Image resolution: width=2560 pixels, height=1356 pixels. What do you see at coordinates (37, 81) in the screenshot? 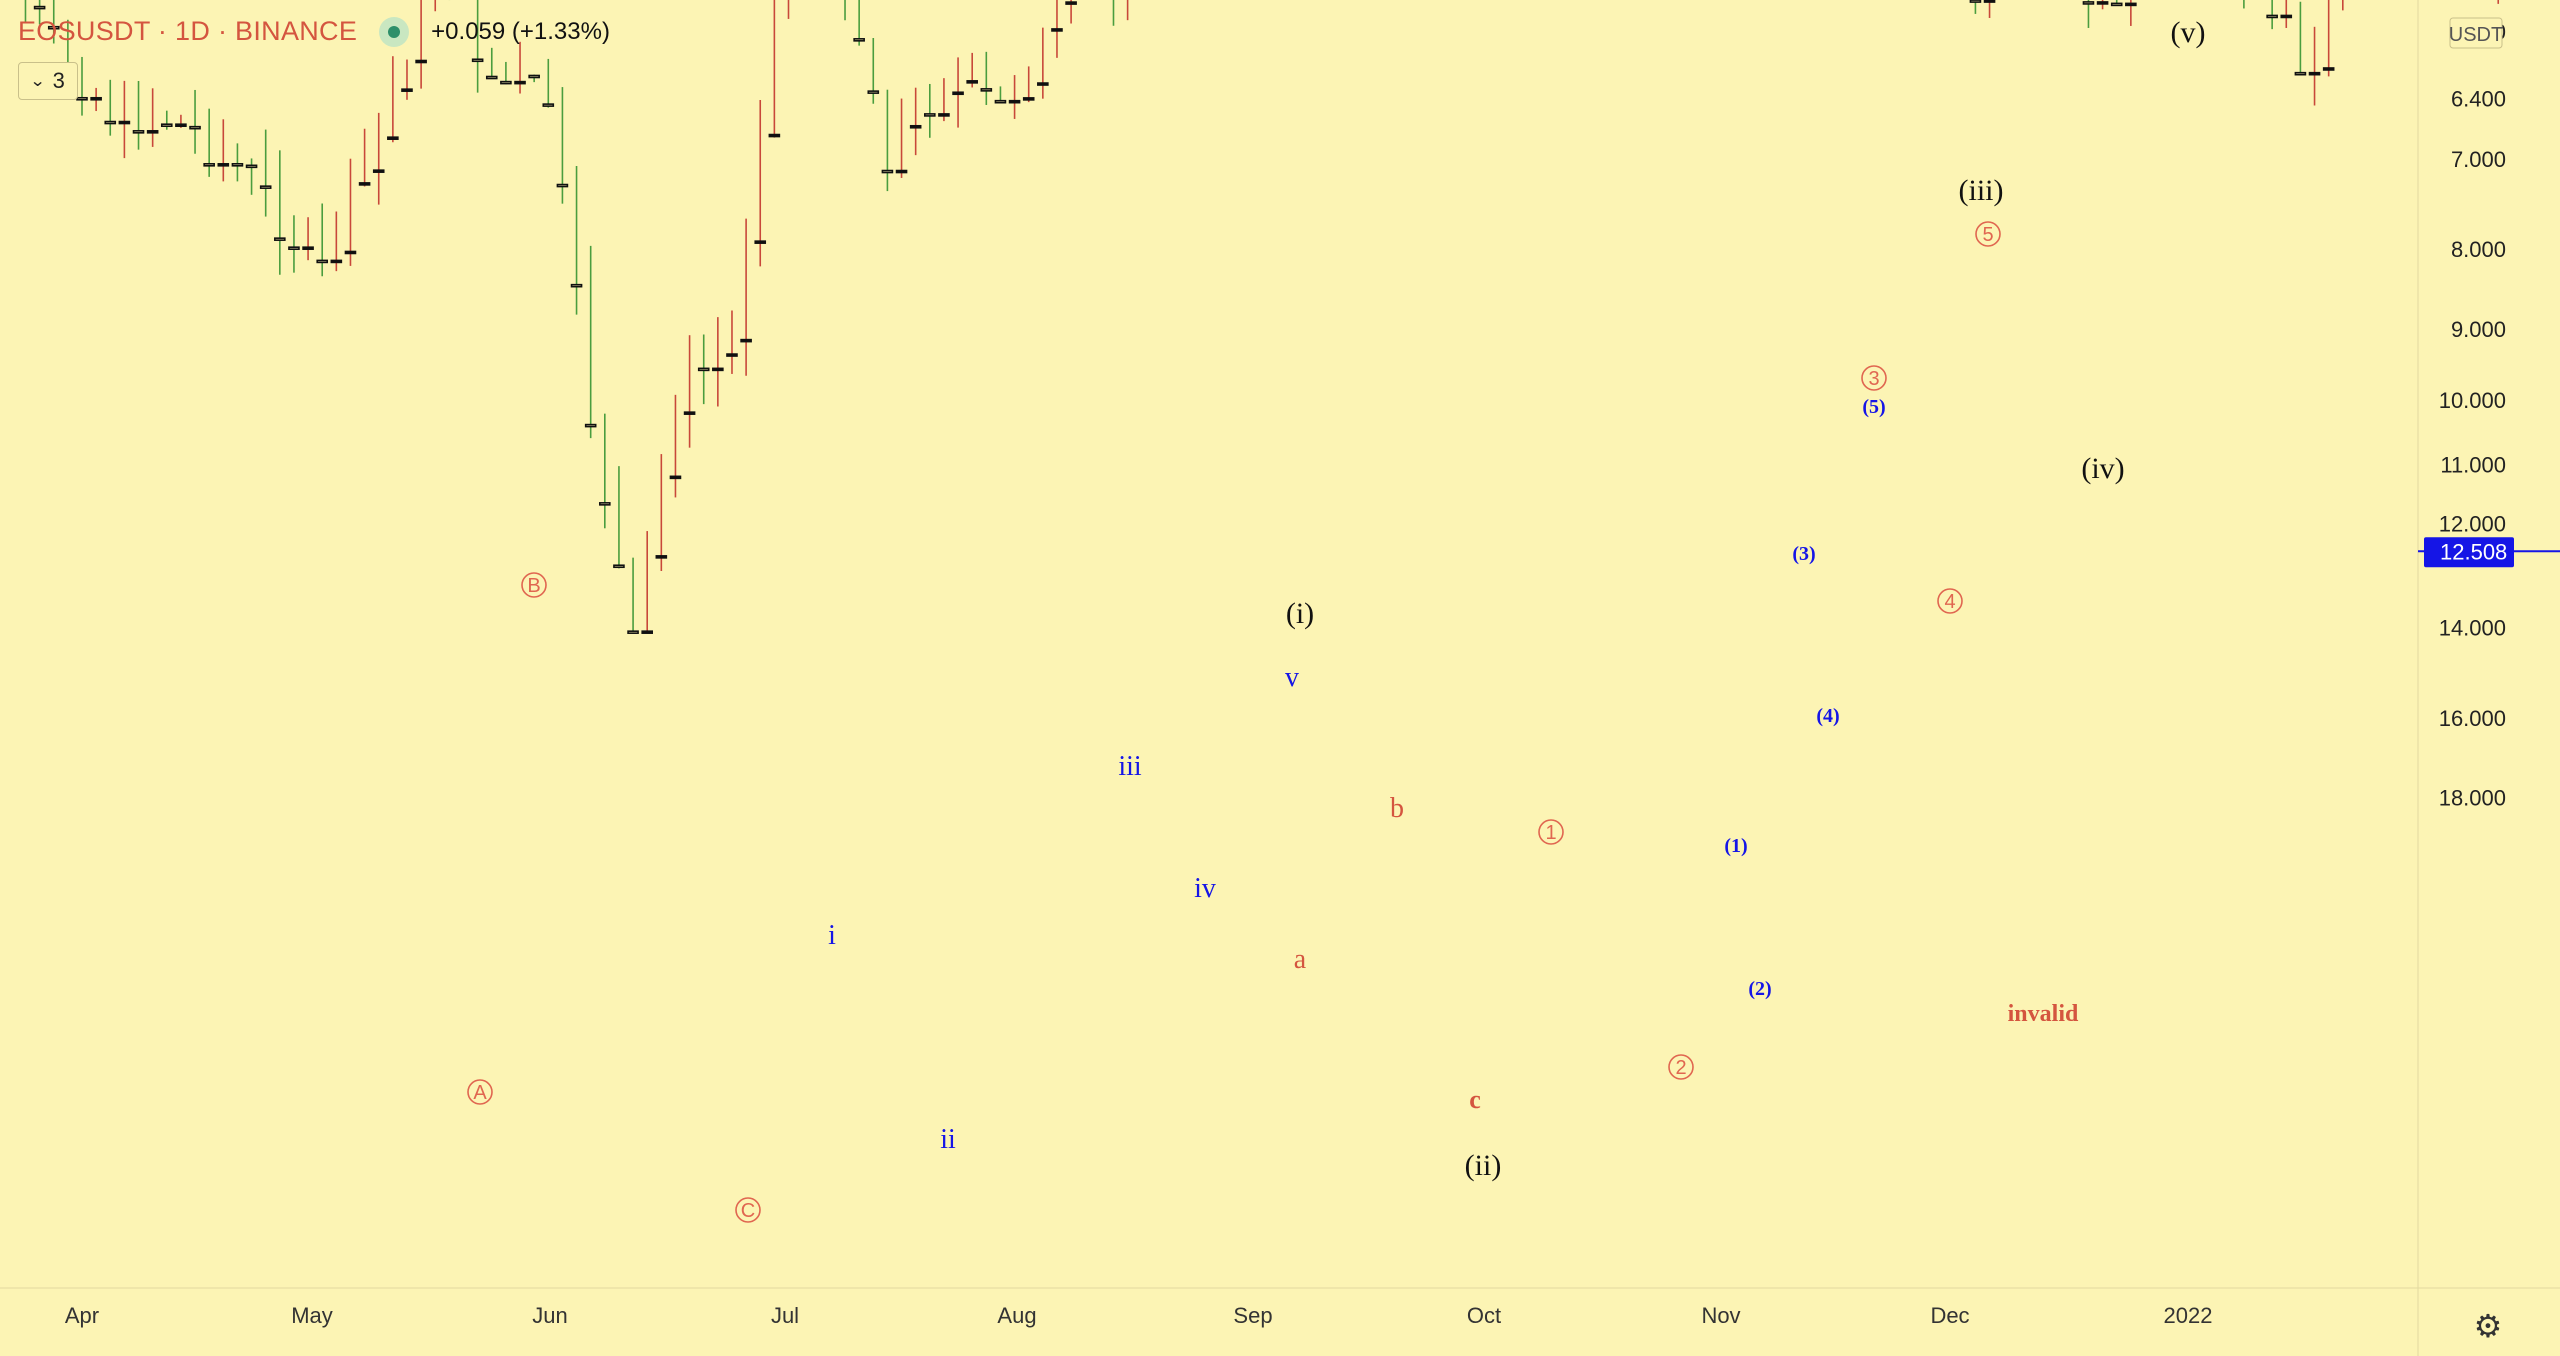
I see `chevron-down-icon: ⌄` at bounding box center [37, 81].